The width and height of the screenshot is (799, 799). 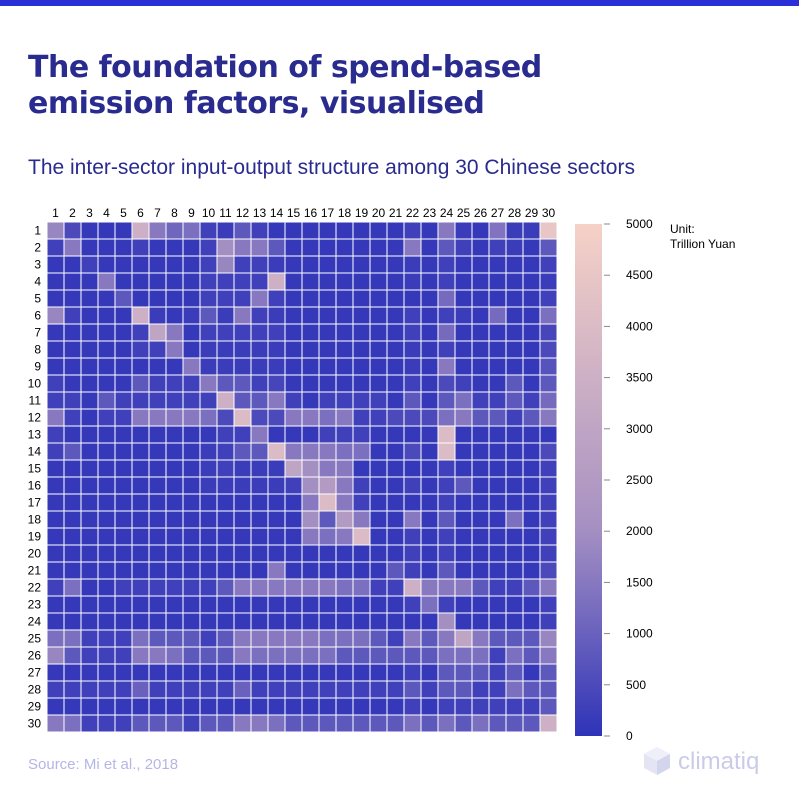 What do you see at coordinates (548, 332) in the screenshot?
I see `heatmap-cell-r7-c30` at bounding box center [548, 332].